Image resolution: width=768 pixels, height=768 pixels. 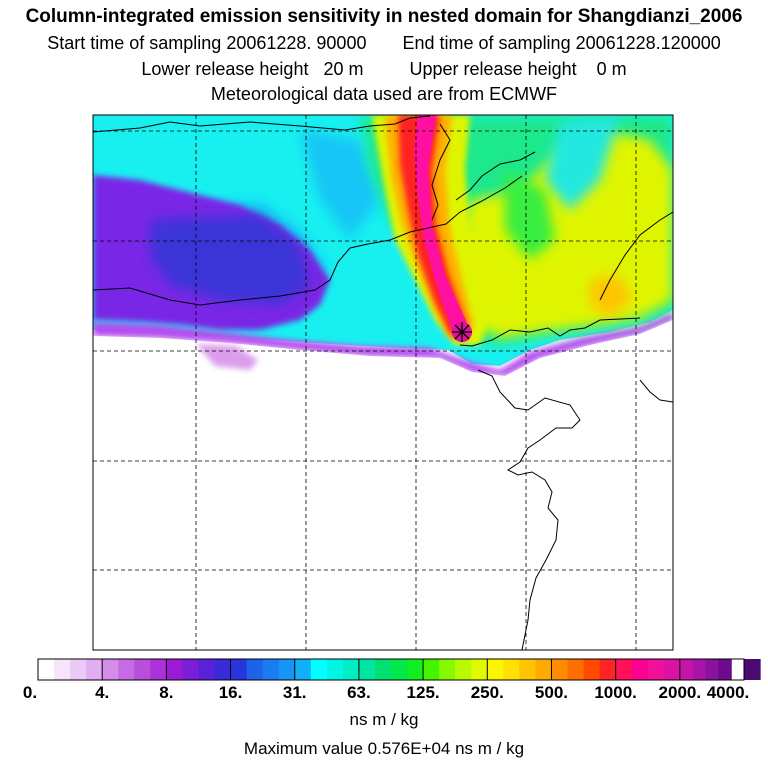 I want to click on color-legend, so click(x=399, y=669).